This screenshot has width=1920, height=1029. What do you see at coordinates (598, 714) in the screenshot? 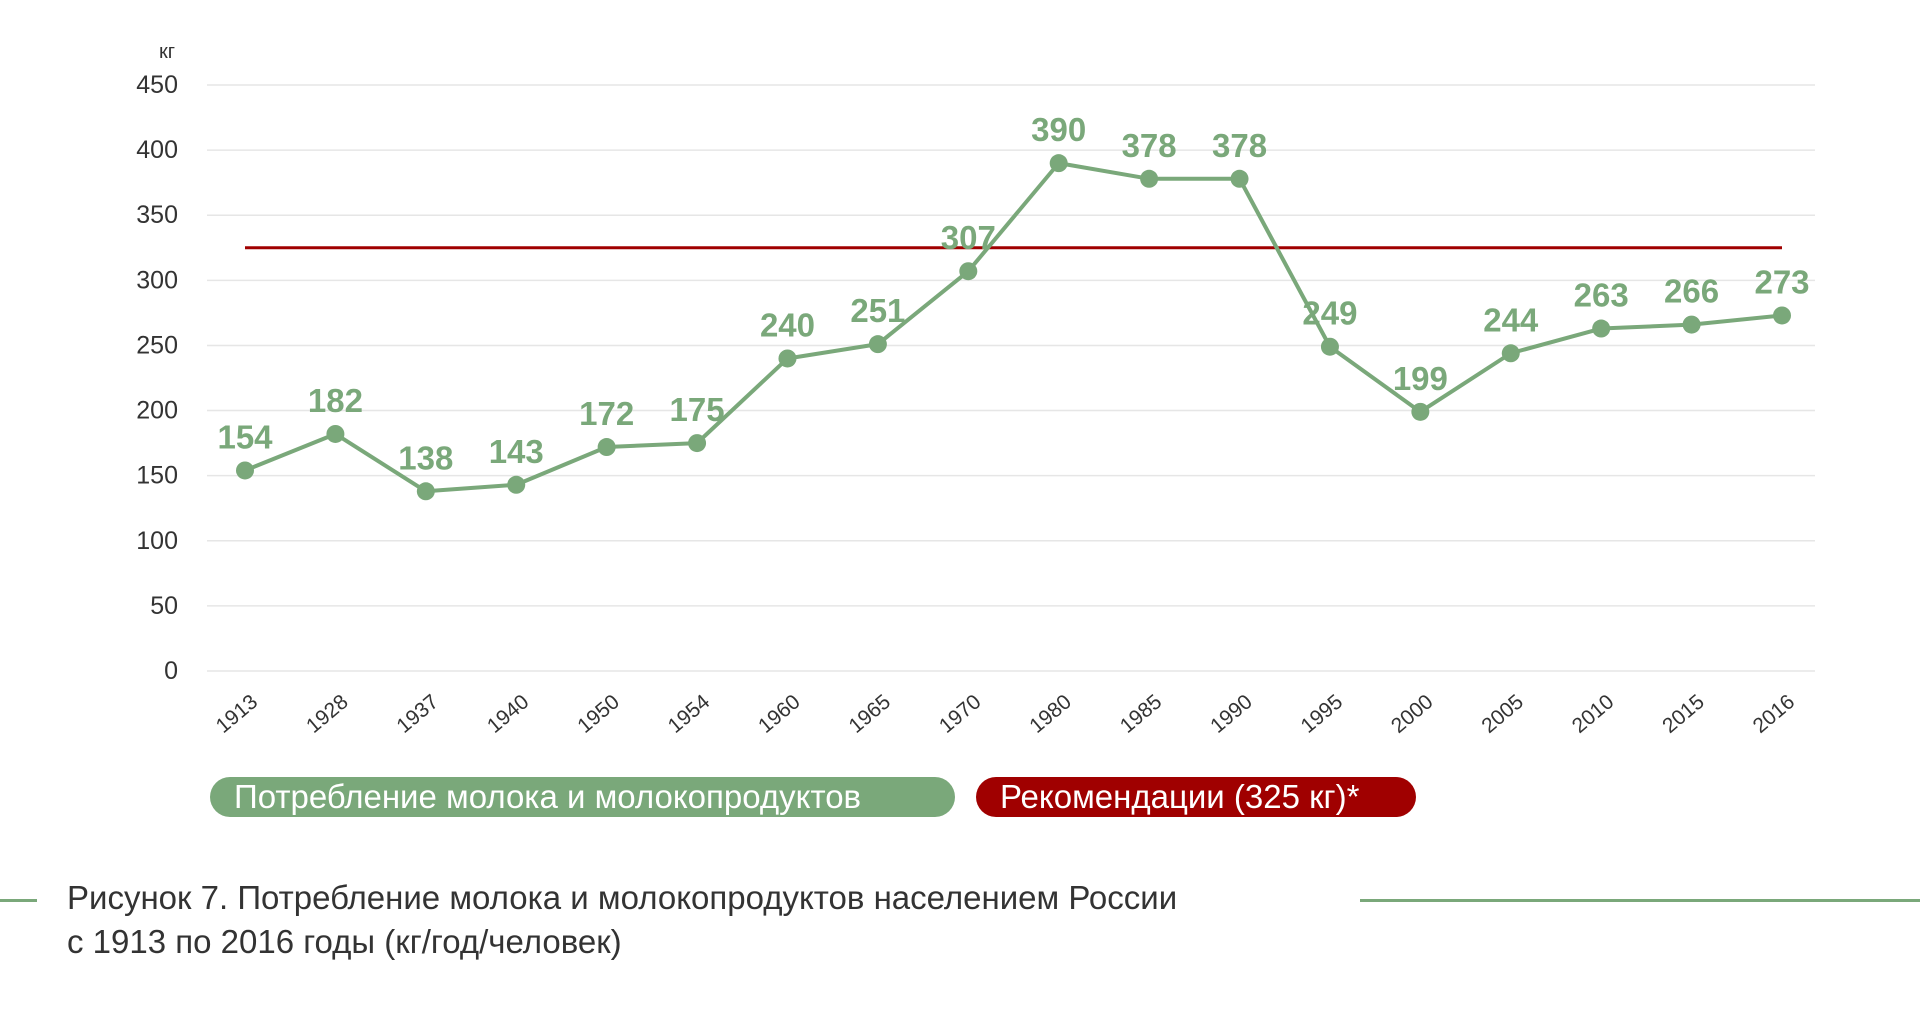
I see `x-tick-label: 1950` at bounding box center [598, 714].